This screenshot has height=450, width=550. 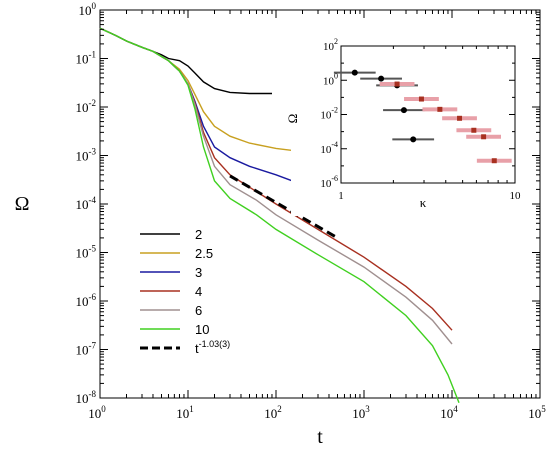 I want to click on inset-y-tick-label: 10², so click(x=330, y=45).